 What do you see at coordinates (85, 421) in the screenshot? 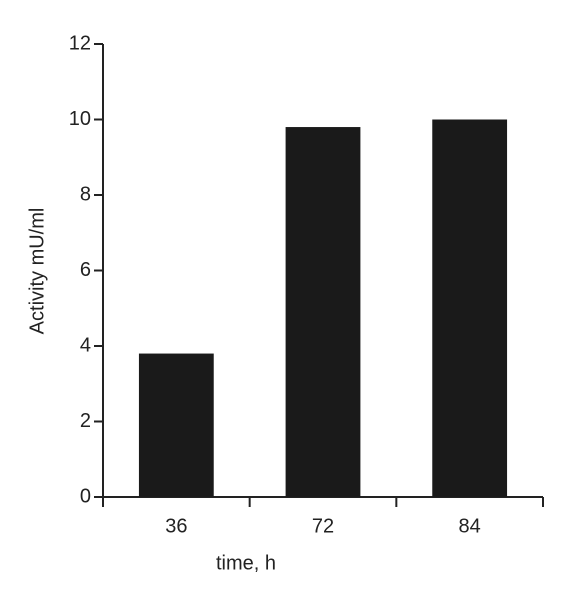
I see `y-tick-label: 2` at bounding box center [85, 421].